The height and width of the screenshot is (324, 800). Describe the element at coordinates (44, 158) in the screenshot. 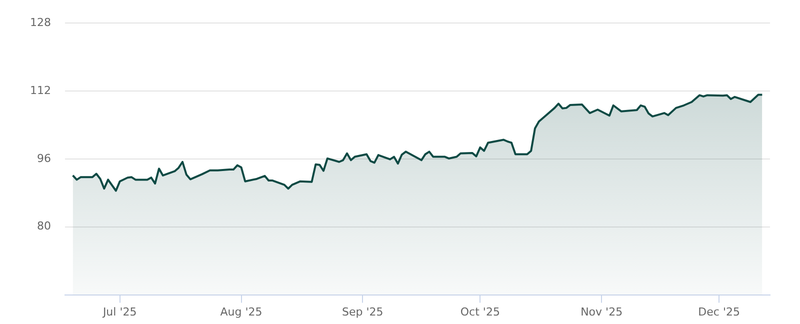

I see `y-tick-label: 96` at that location.